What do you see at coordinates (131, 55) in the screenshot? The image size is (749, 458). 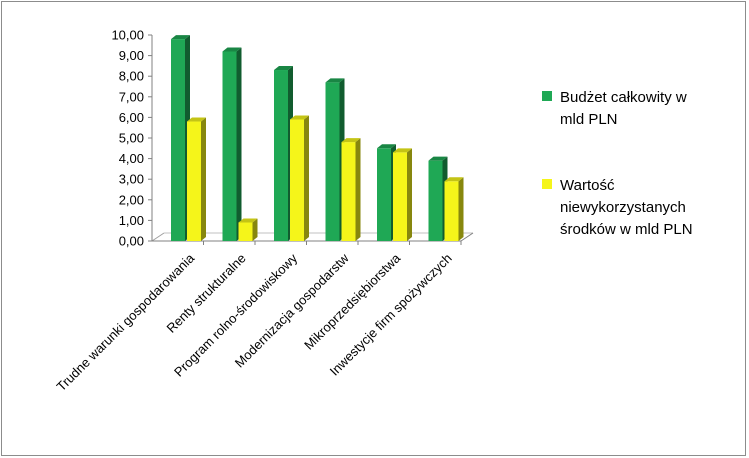 I see `y-tick-label: 9,00` at bounding box center [131, 55].